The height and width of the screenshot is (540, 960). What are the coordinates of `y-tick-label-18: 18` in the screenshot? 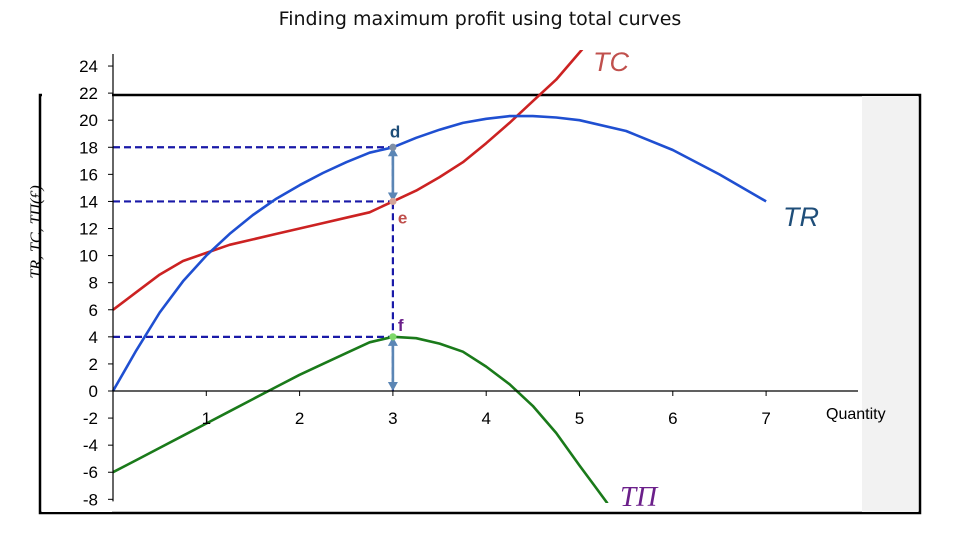 It's located at (88, 147).